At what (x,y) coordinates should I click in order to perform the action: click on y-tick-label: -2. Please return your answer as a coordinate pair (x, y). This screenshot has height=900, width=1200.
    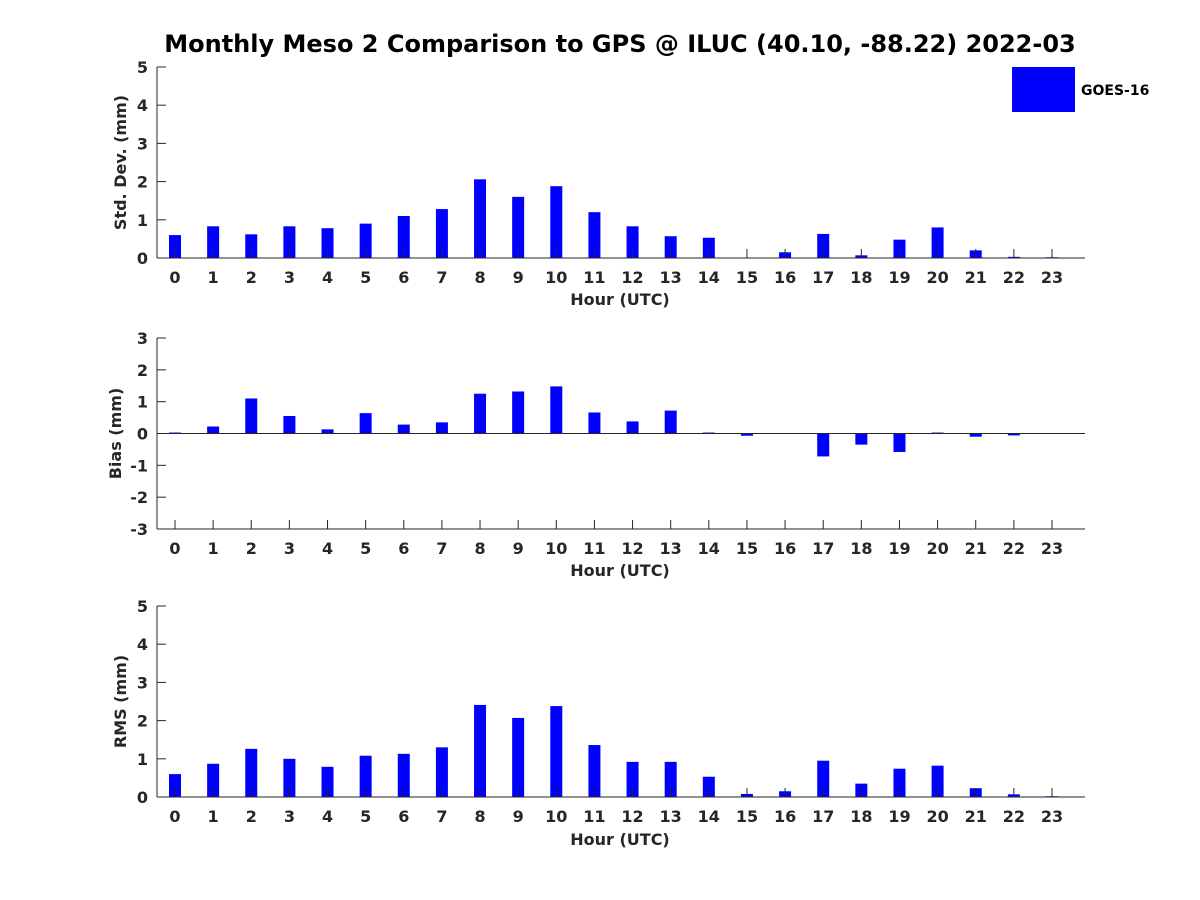
    Looking at the image, I should click on (139, 497).